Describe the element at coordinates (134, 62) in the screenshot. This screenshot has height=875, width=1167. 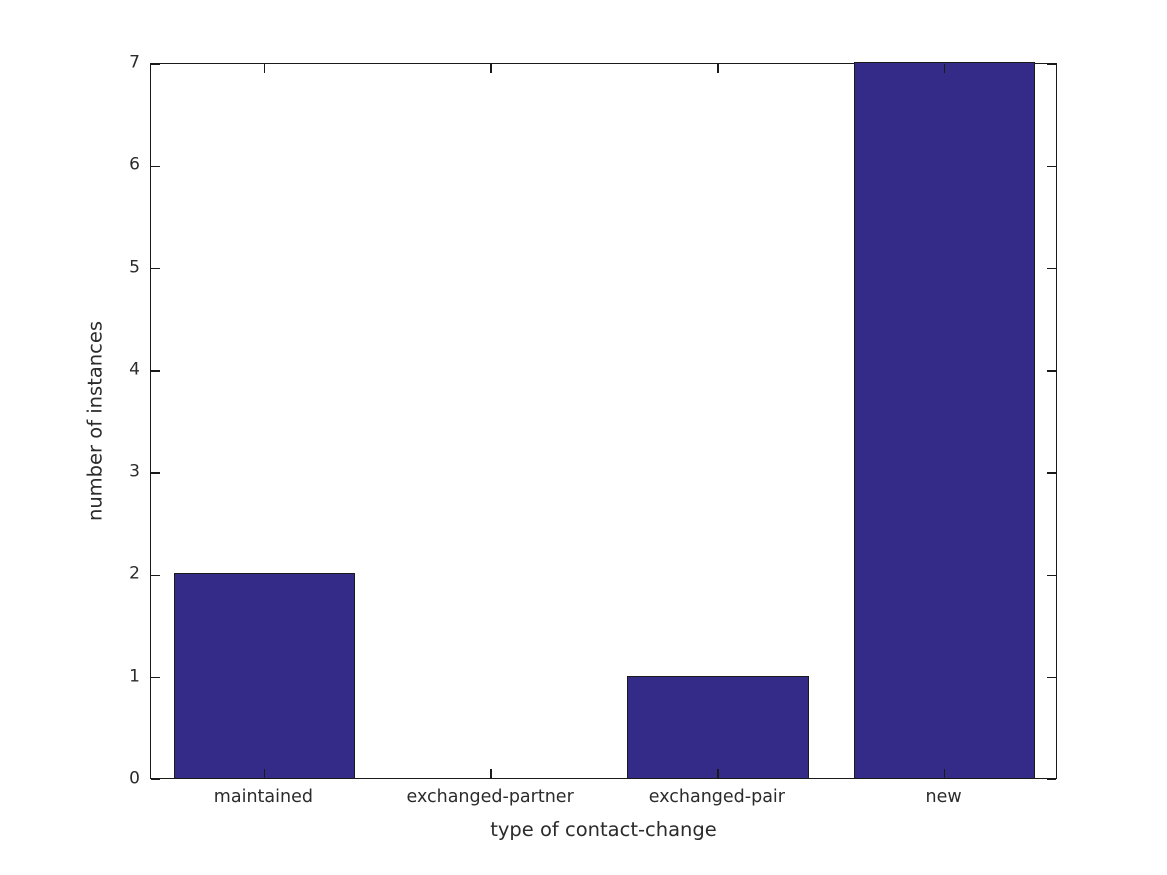
I see `y-tick-label: 7` at that location.